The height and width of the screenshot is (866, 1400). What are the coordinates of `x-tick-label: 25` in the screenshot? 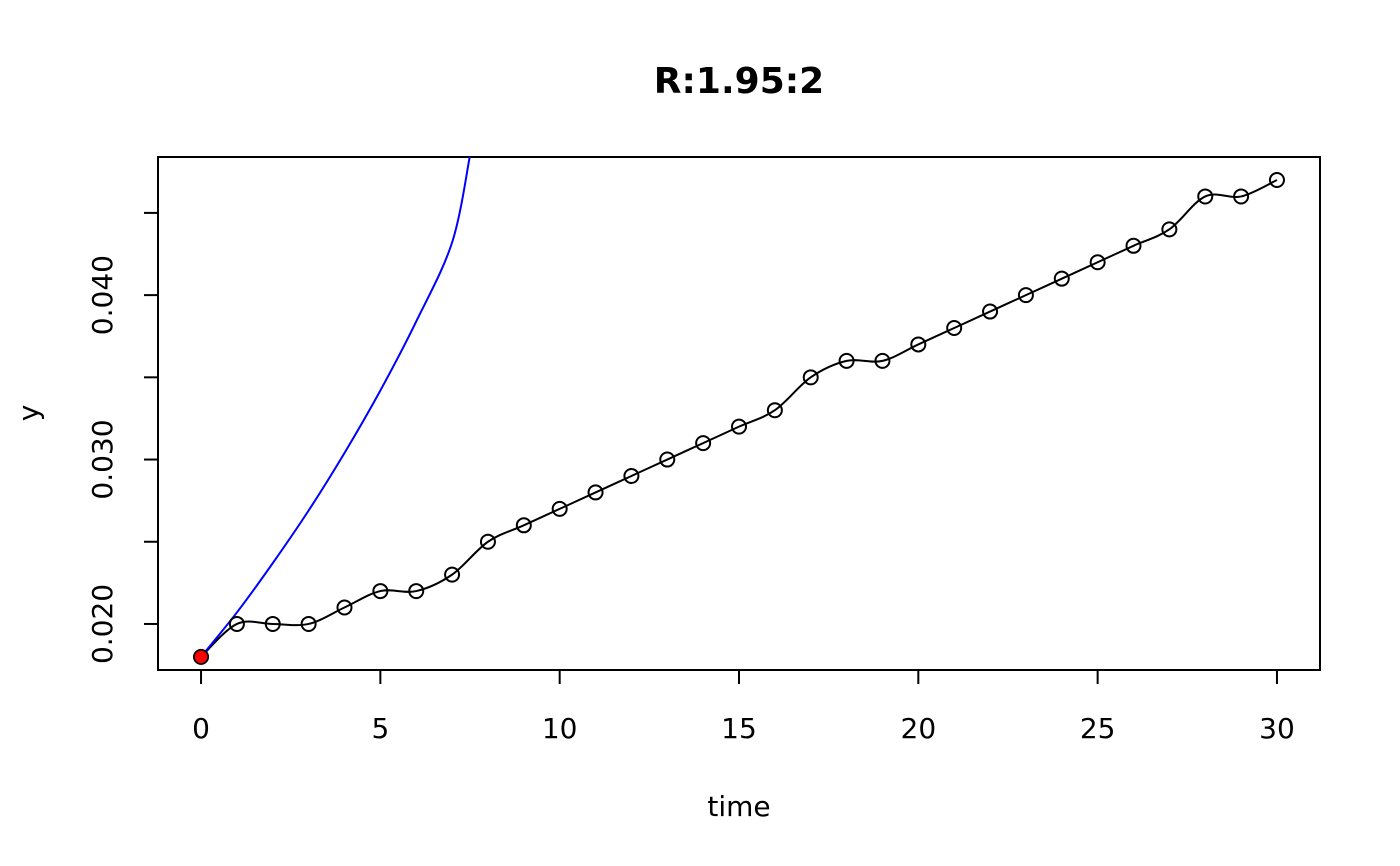 It's located at (1098, 728).